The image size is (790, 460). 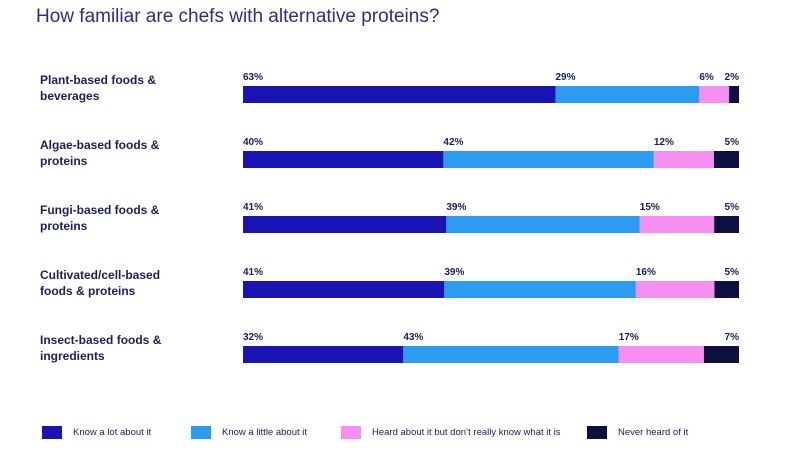 What do you see at coordinates (597, 432) in the screenshot?
I see `legend-swatch-never-heard` at bounding box center [597, 432].